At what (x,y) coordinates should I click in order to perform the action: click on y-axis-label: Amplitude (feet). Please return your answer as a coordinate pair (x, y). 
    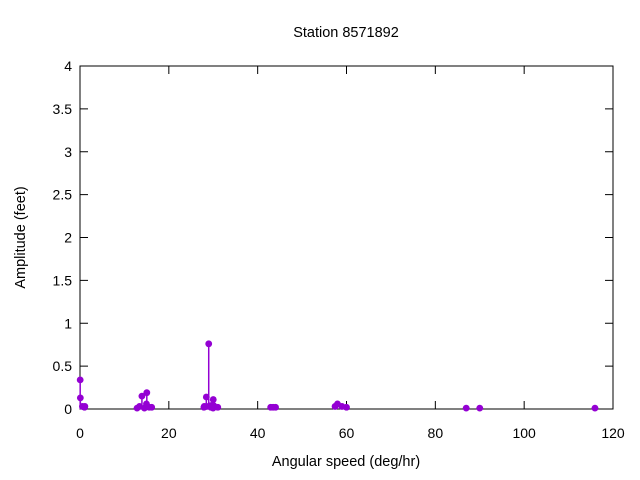
    Looking at the image, I should click on (21, 237).